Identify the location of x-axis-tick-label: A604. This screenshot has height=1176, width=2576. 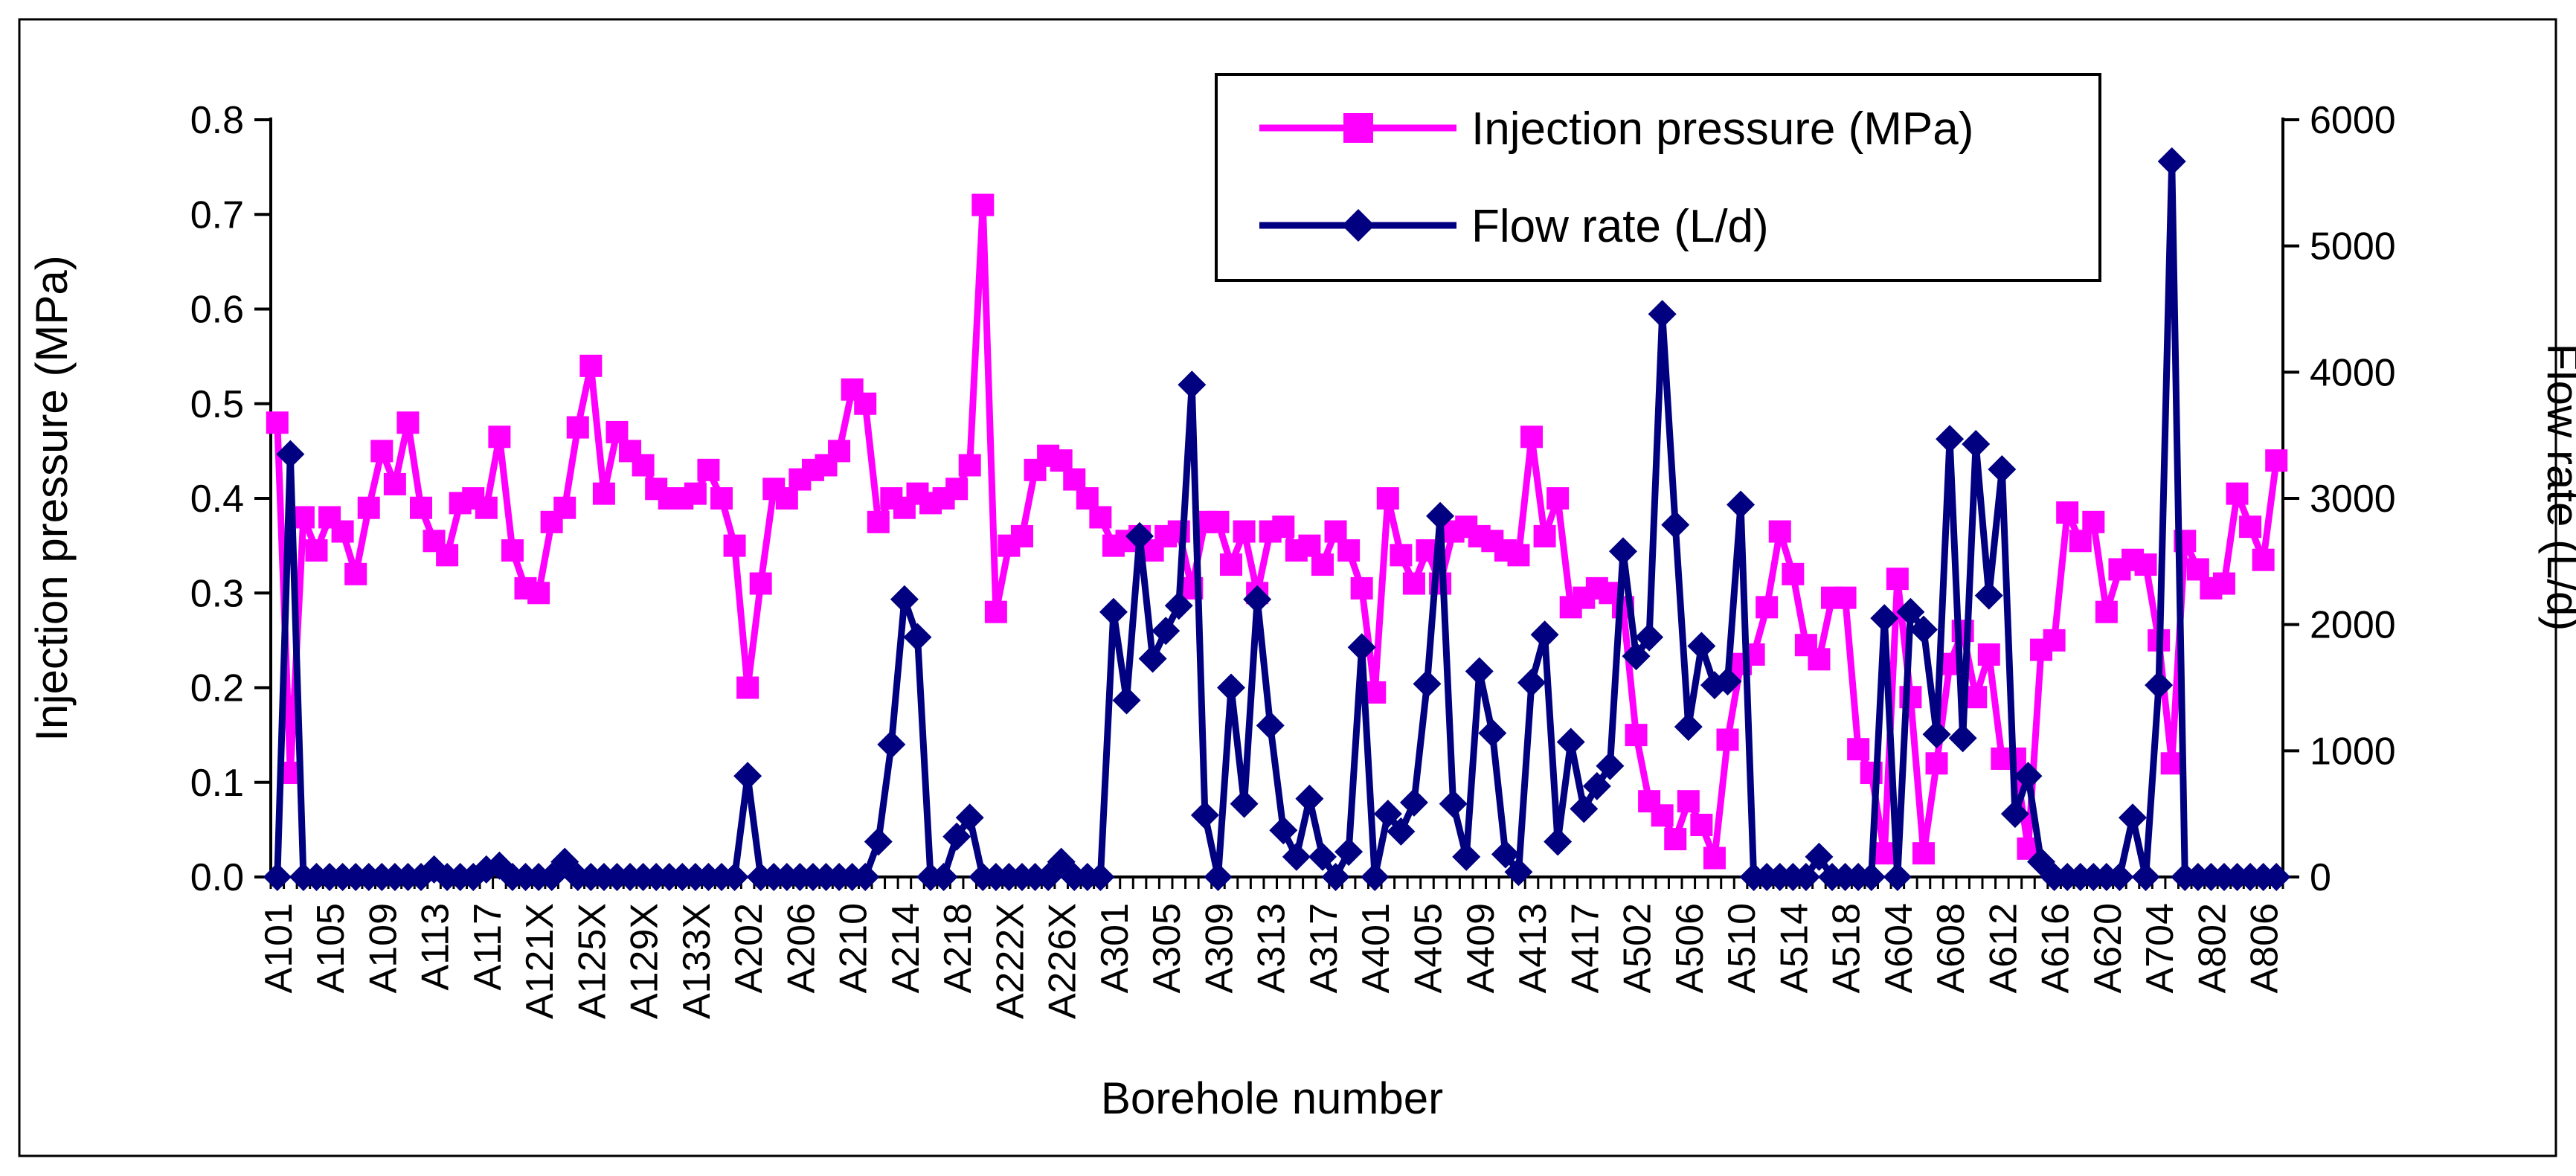
(1899, 948).